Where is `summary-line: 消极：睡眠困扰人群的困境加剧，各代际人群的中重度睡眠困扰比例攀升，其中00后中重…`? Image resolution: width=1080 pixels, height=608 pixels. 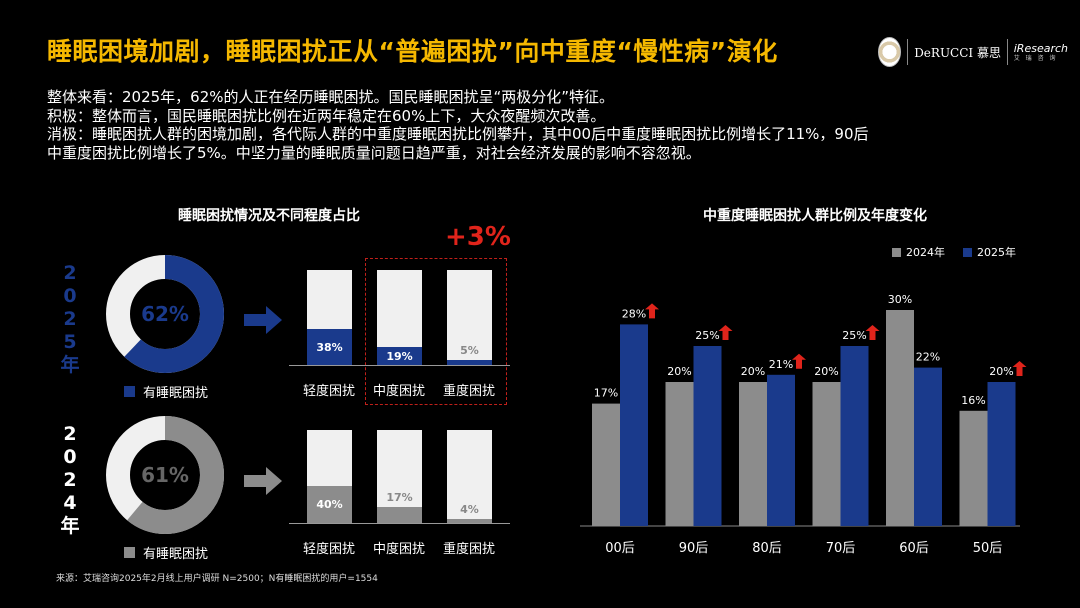 summary-line: 消极：睡眠困扰人群的困境加剧，各代际人群的中重度睡眠困扰比例攀升，其中00后中重… is located at coordinates (458, 134).